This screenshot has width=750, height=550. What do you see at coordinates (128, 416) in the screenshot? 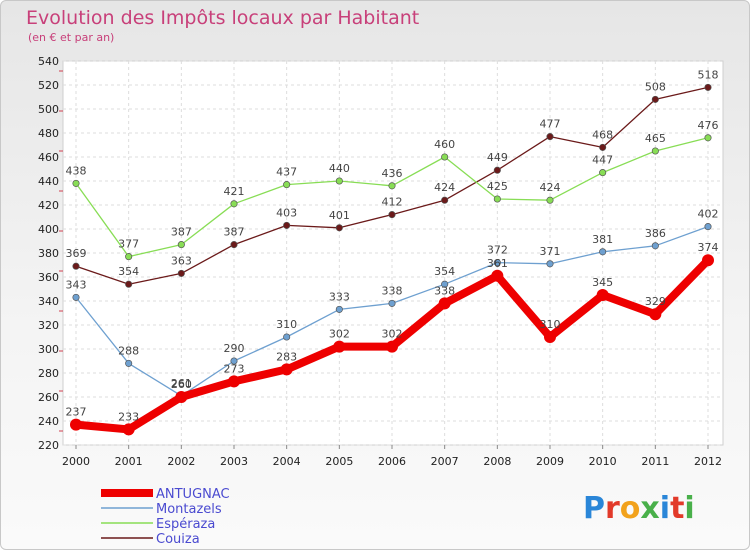
I see `data-label: 233` at bounding box center [128, 416].